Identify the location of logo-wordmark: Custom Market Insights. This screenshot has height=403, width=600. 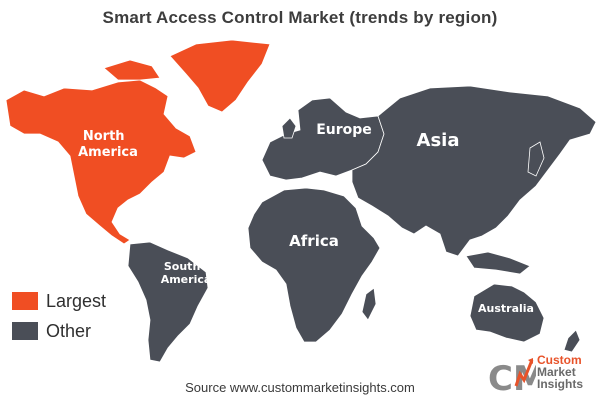
(560, 372).